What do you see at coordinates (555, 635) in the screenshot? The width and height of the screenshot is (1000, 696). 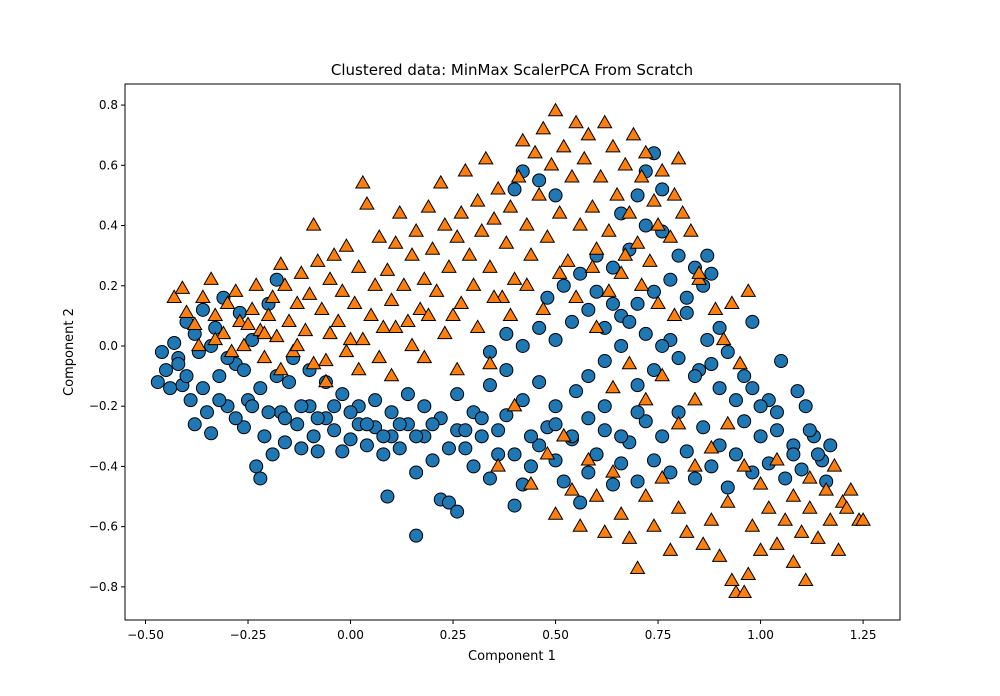 I see `x-tick-label: 0.50` at bounding box center [555, 635].